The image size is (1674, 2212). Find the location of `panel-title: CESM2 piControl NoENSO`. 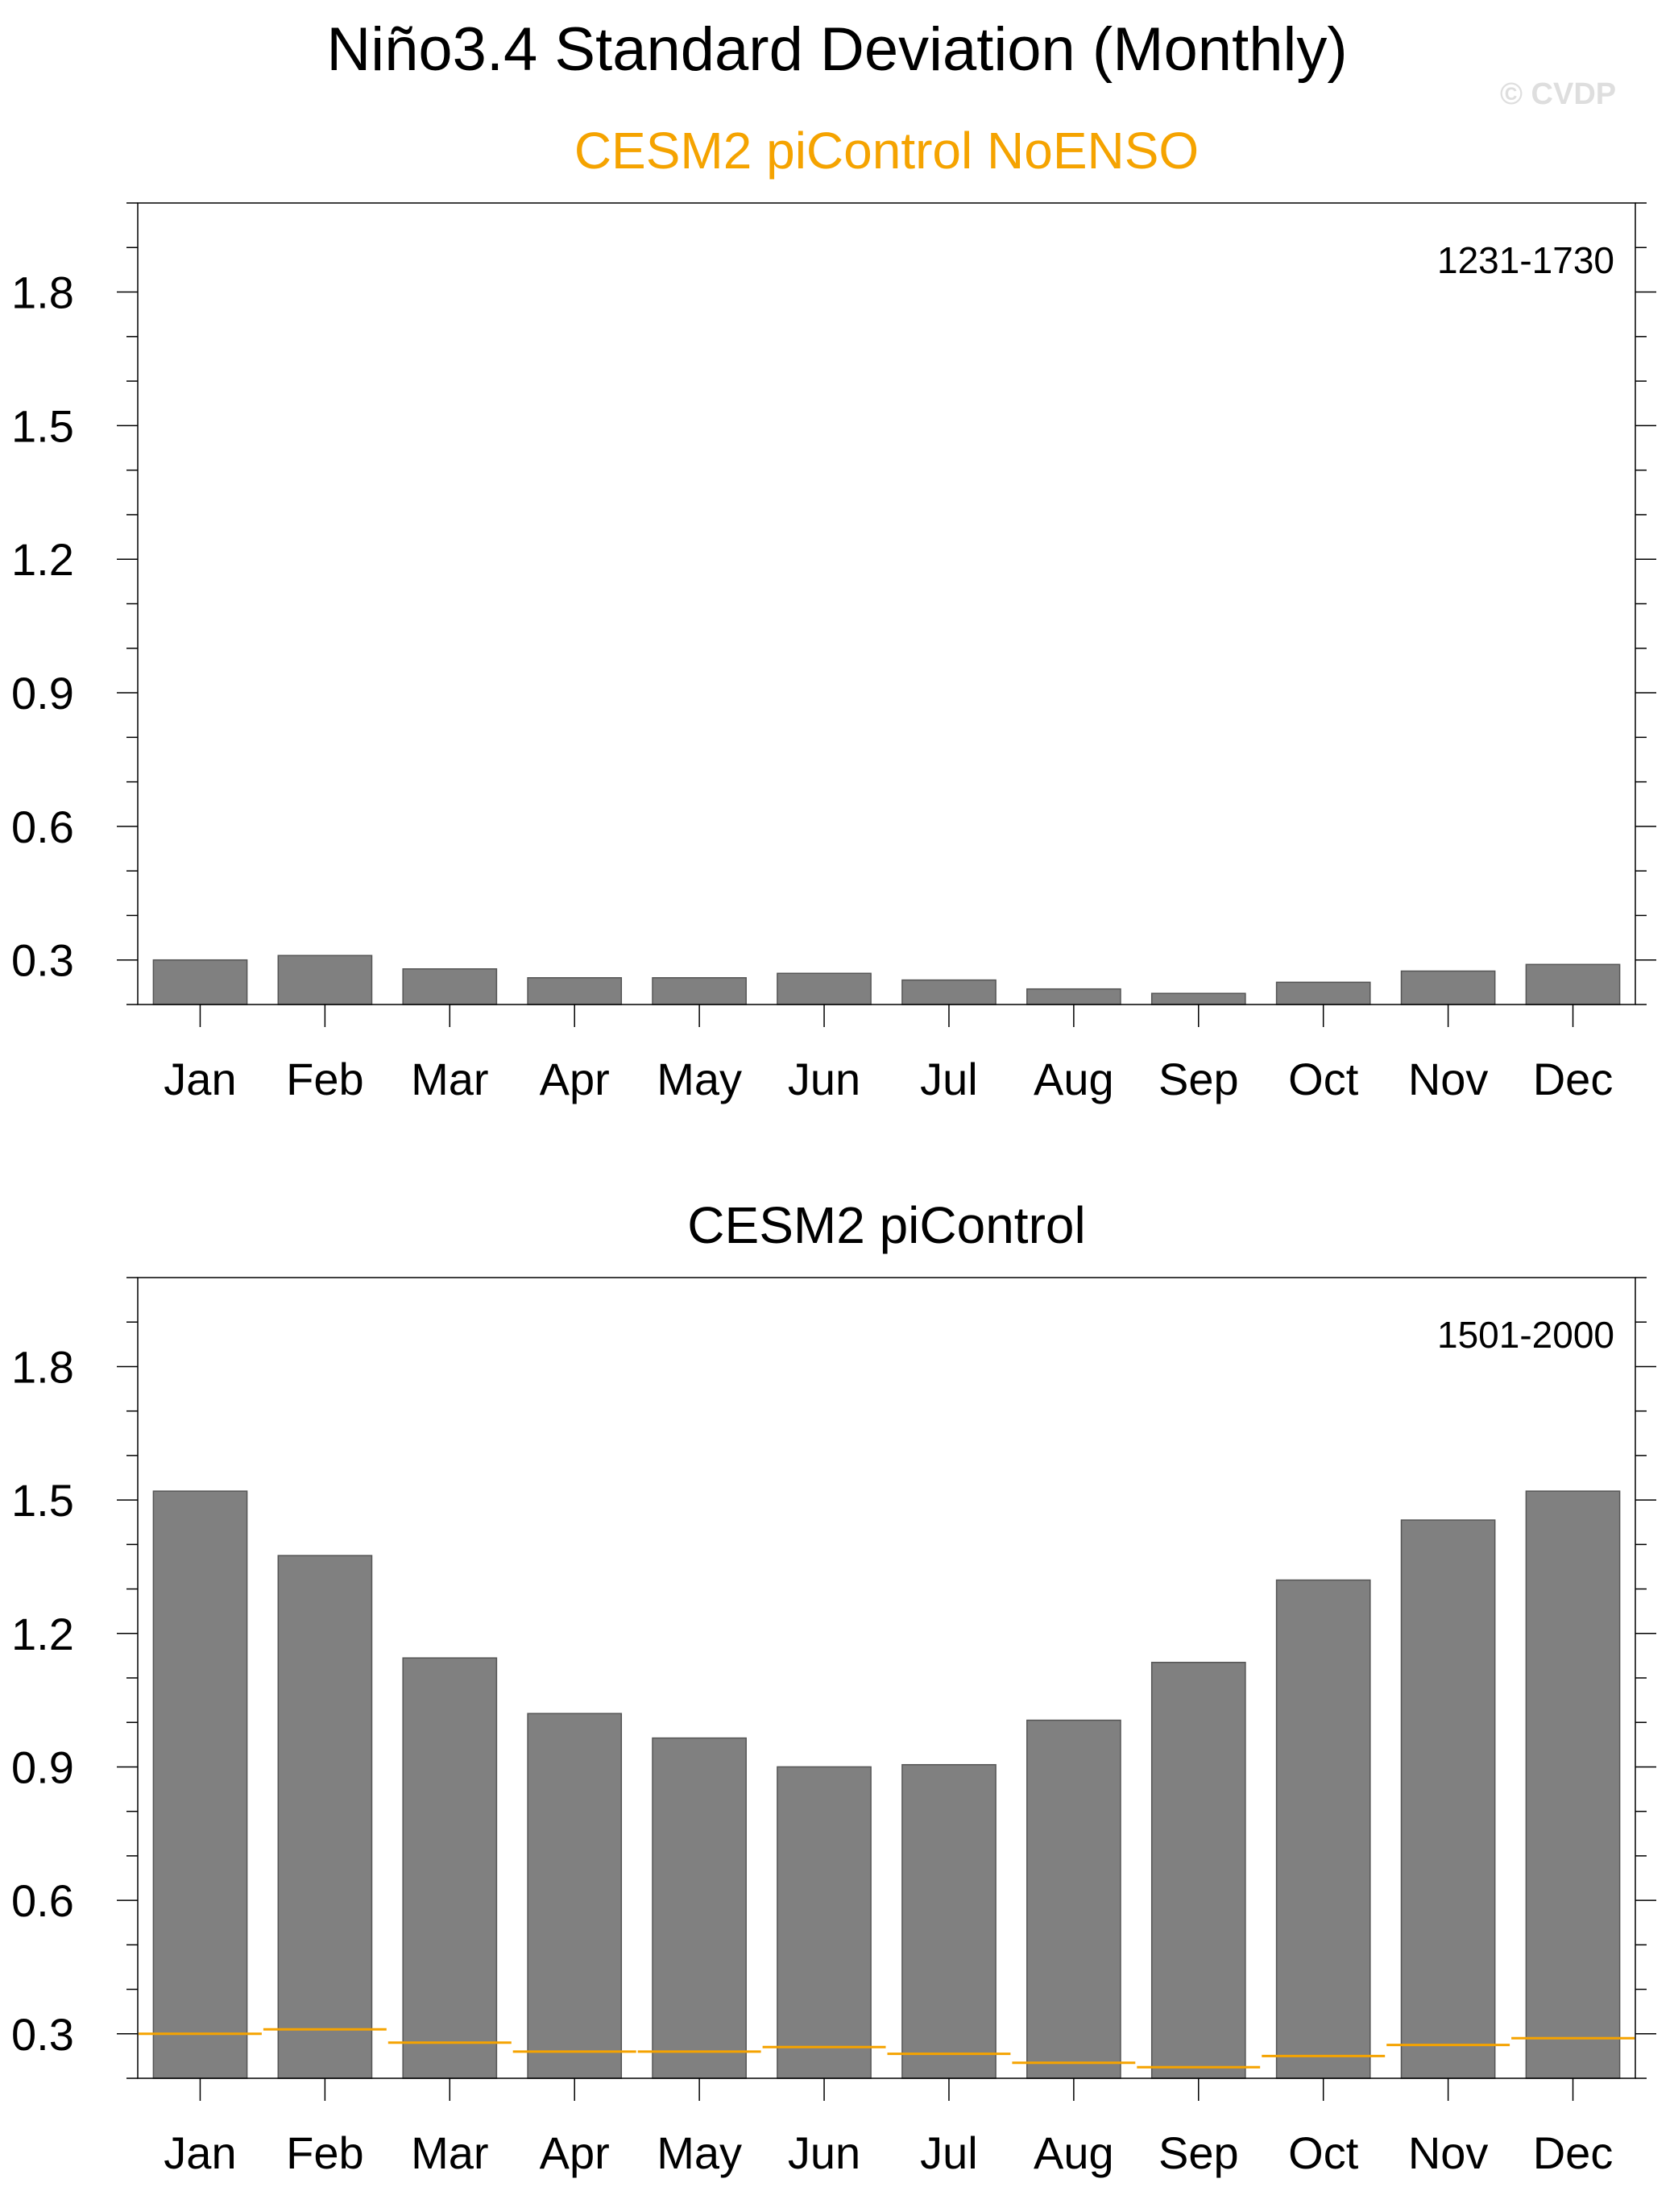

panel-title: CESM2 piControl NoENSO is located at coordinates (887, 151).